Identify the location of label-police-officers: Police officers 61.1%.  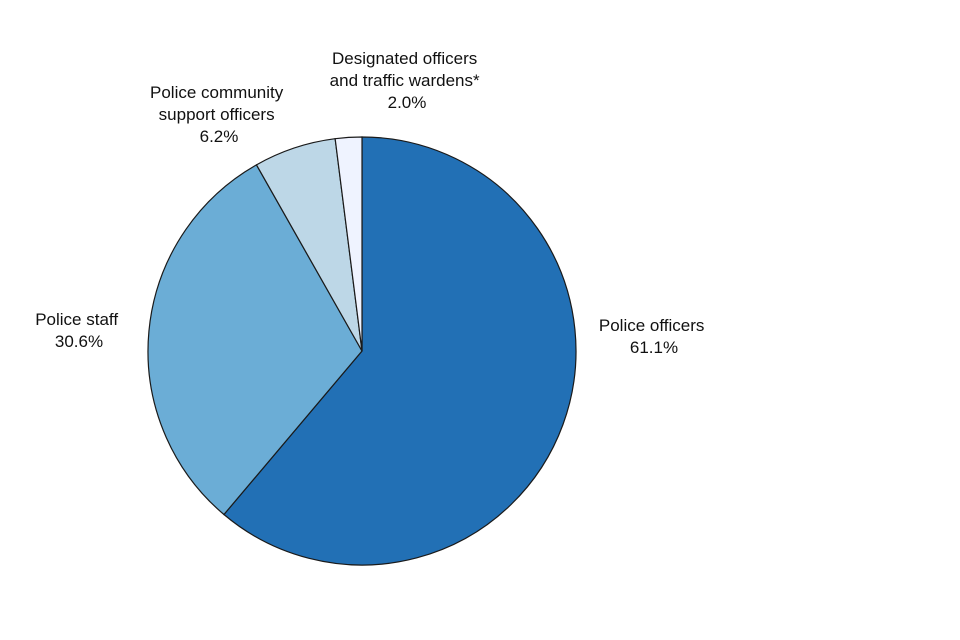
(654, 336).